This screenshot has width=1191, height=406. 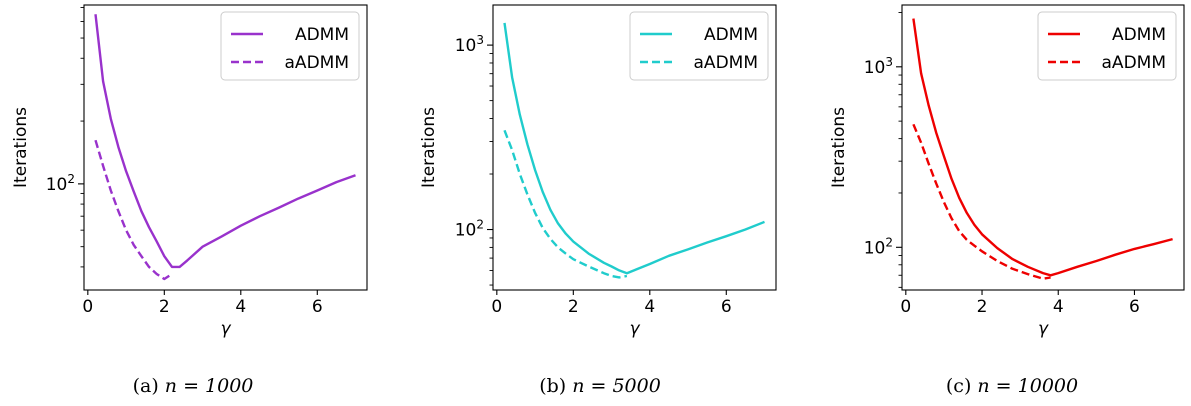 I want to click on caption-math: n = 10000, so click(x=1027, y=386).